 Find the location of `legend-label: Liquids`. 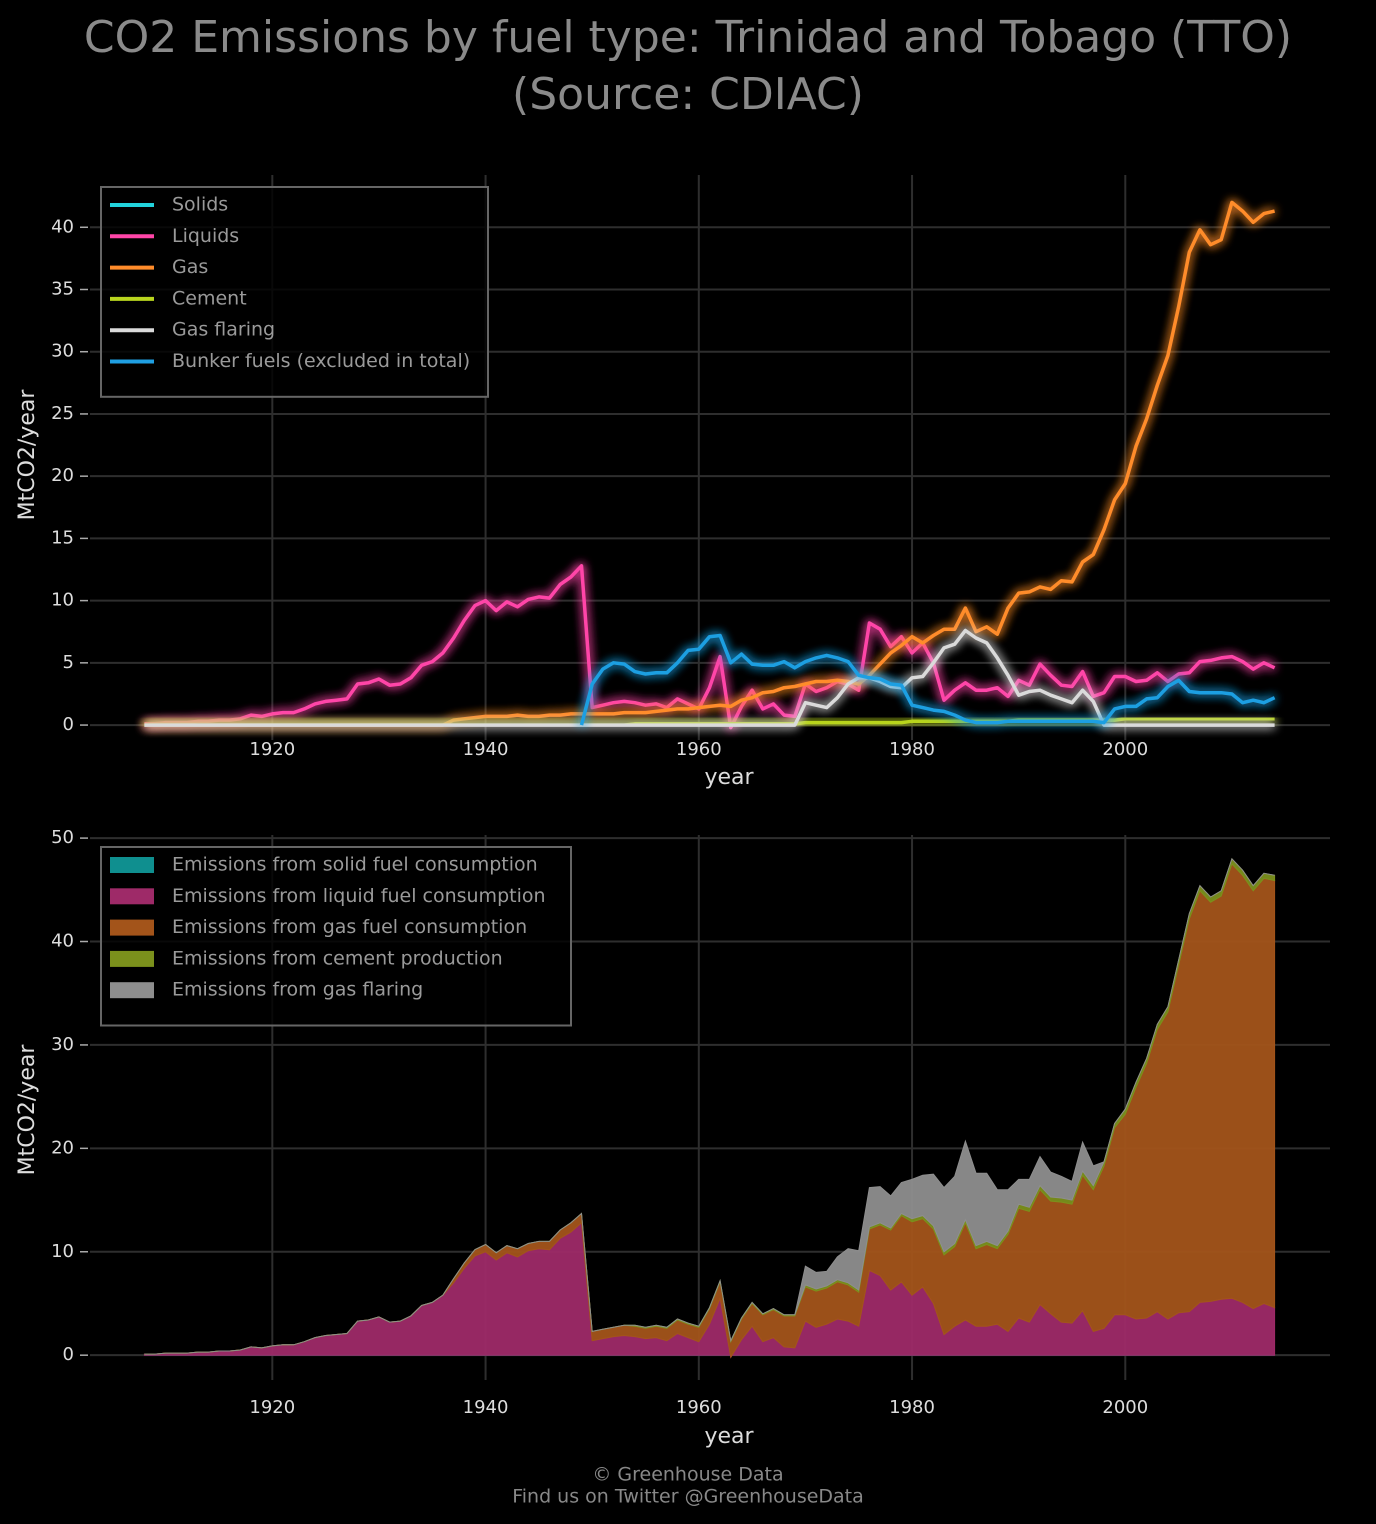

legend-label: Liquids is located at coordinates (205, 236).